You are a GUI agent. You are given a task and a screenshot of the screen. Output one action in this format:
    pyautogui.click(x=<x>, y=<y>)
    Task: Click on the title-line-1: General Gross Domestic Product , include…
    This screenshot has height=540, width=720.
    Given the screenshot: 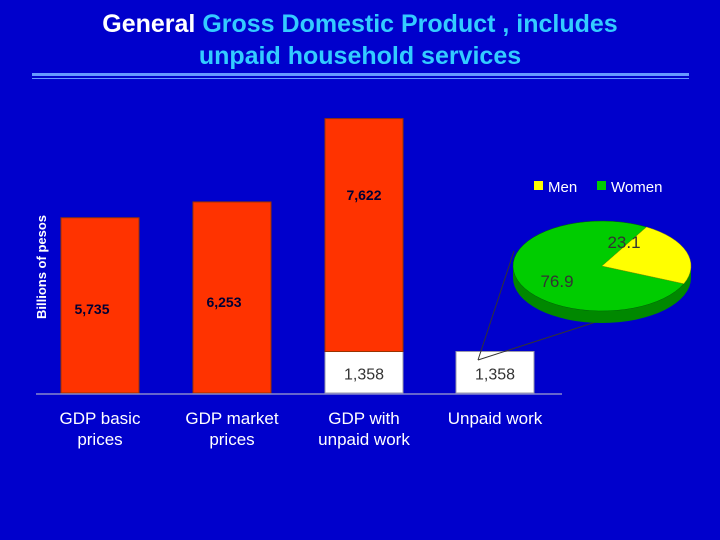 What is the action you would take?
    pyautogui.click(x=360, y=24)
    